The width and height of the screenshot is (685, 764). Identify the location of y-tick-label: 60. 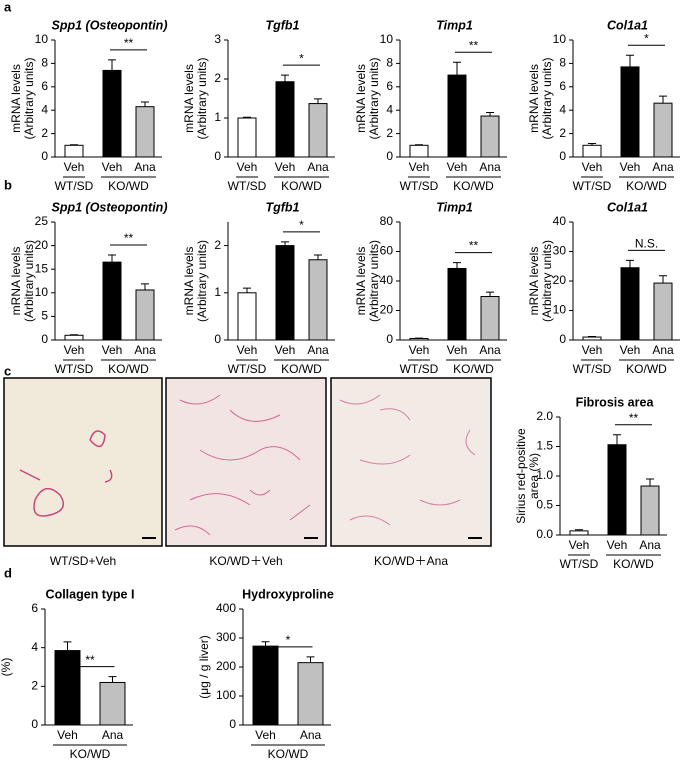
(387, 251).